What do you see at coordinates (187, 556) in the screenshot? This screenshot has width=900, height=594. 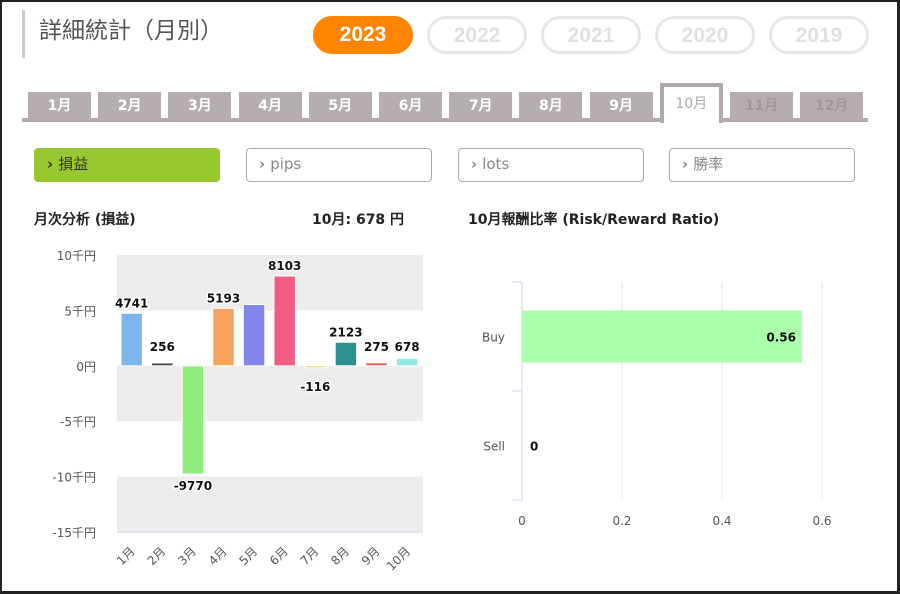 I see `x-tick-label: 3月` at bounding box center [187, 556].